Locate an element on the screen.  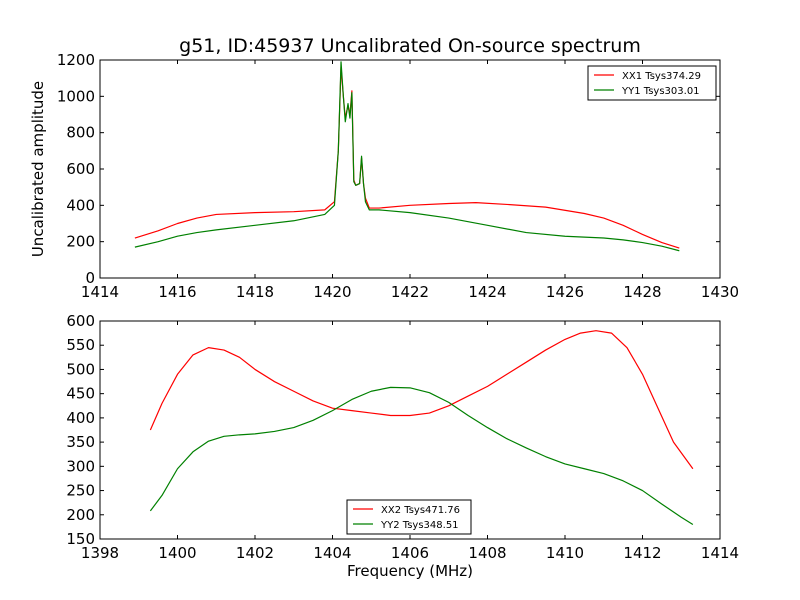
x-tick-label: 1412 is located at coordinates (642, 553).